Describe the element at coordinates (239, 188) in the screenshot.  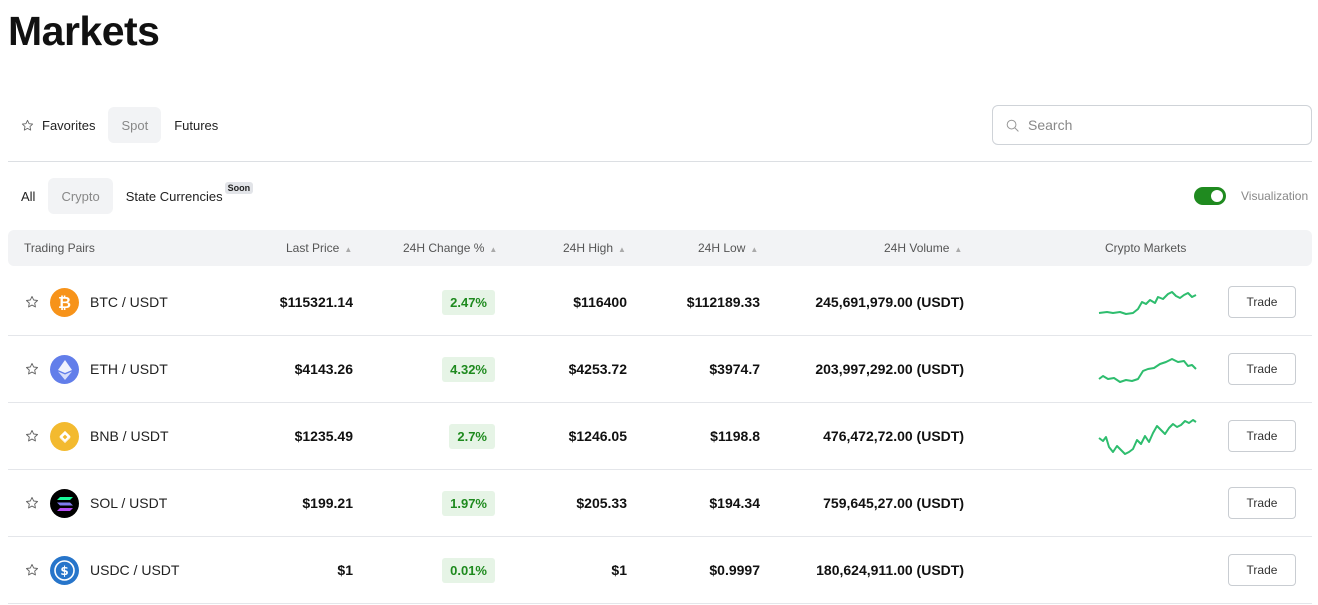
I see `soon-badge: Soon` at that location.